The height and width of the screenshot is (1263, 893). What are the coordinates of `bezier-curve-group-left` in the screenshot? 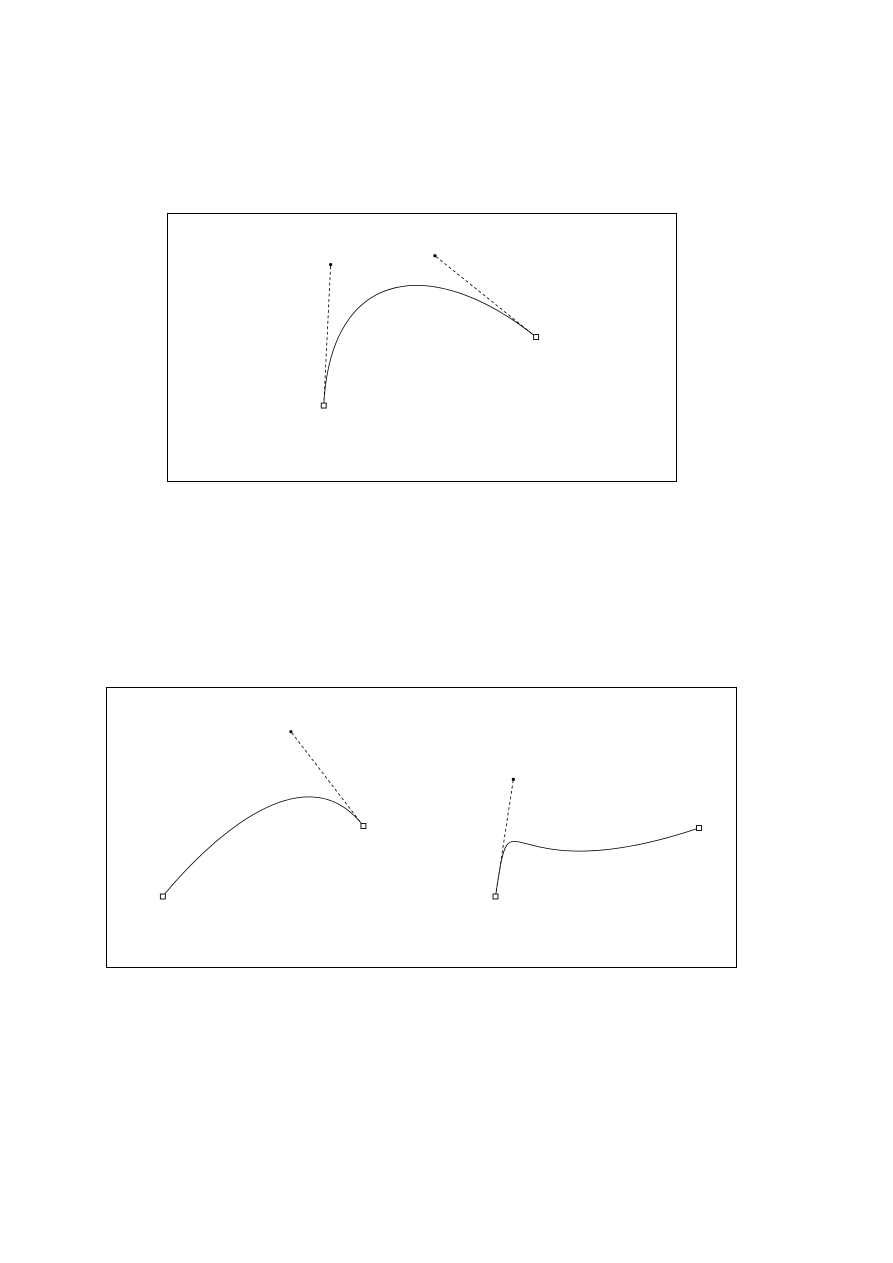 It's located at (263, 815).